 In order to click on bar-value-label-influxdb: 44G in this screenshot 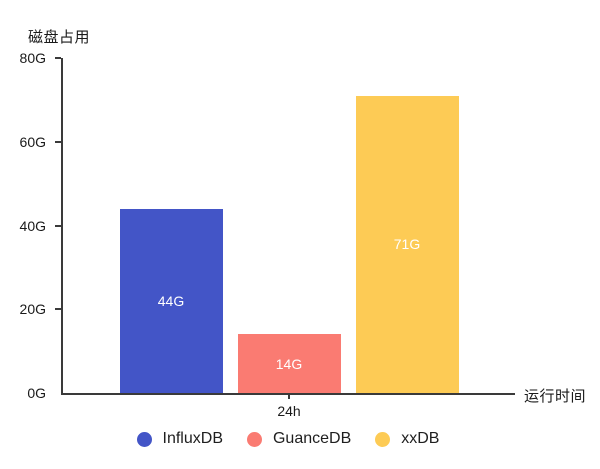, I will do `click(171, 300)`.